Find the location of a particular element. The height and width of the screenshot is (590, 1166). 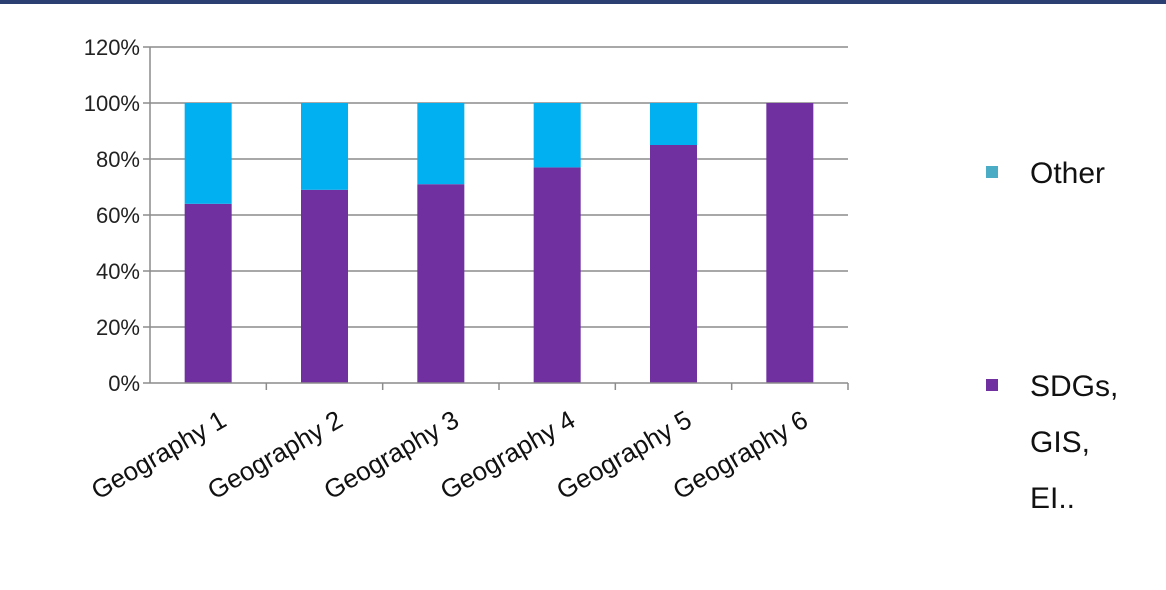

y-tick-label: 100% is located at coordinates (112, 103).